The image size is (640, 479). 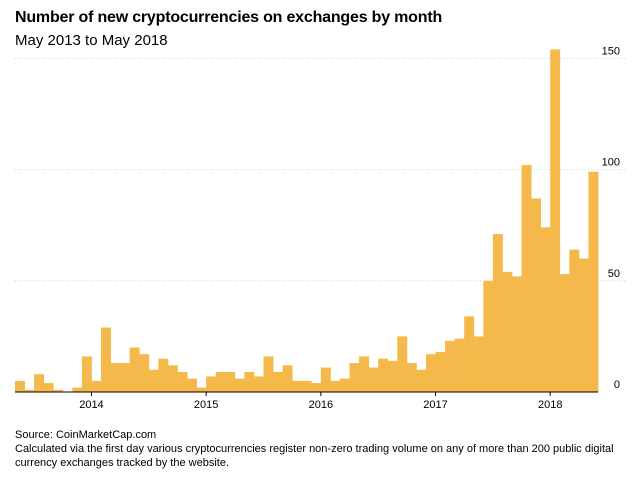 I want to click on y-tick-label: 50, so click(x=614, y=274).